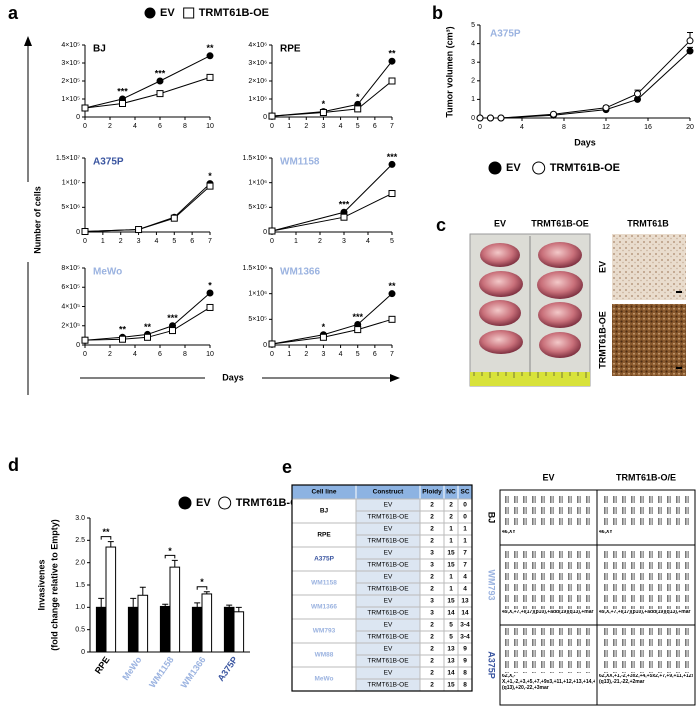  I want to click on chart-title: MeWo, so click(107, 272).